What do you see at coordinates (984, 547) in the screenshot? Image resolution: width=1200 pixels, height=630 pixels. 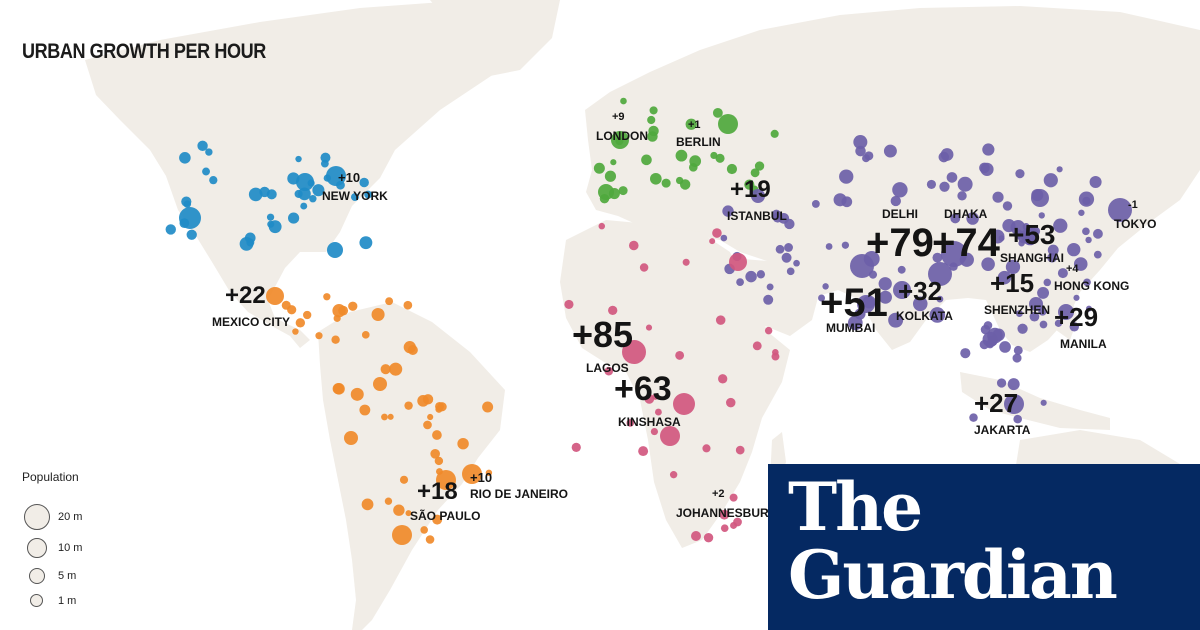 I see `guardian-logo: The Guardian` at bounding box center [984, 547].